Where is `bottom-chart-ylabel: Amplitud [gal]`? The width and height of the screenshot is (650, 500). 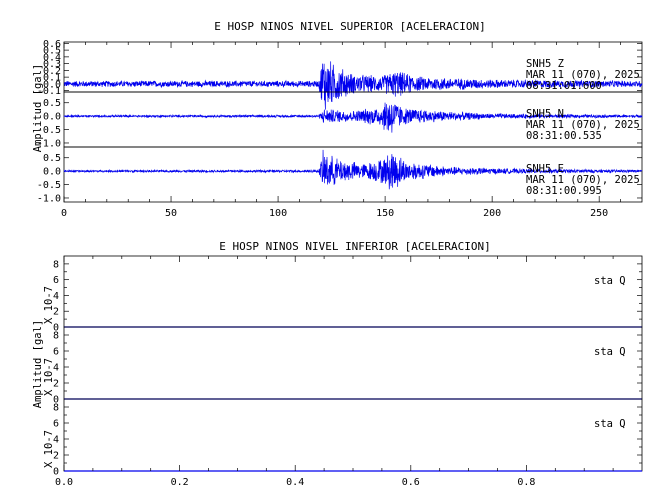
bottom-chart-ylabel: Amplitud [gal] is located at coordinates (38, 364).